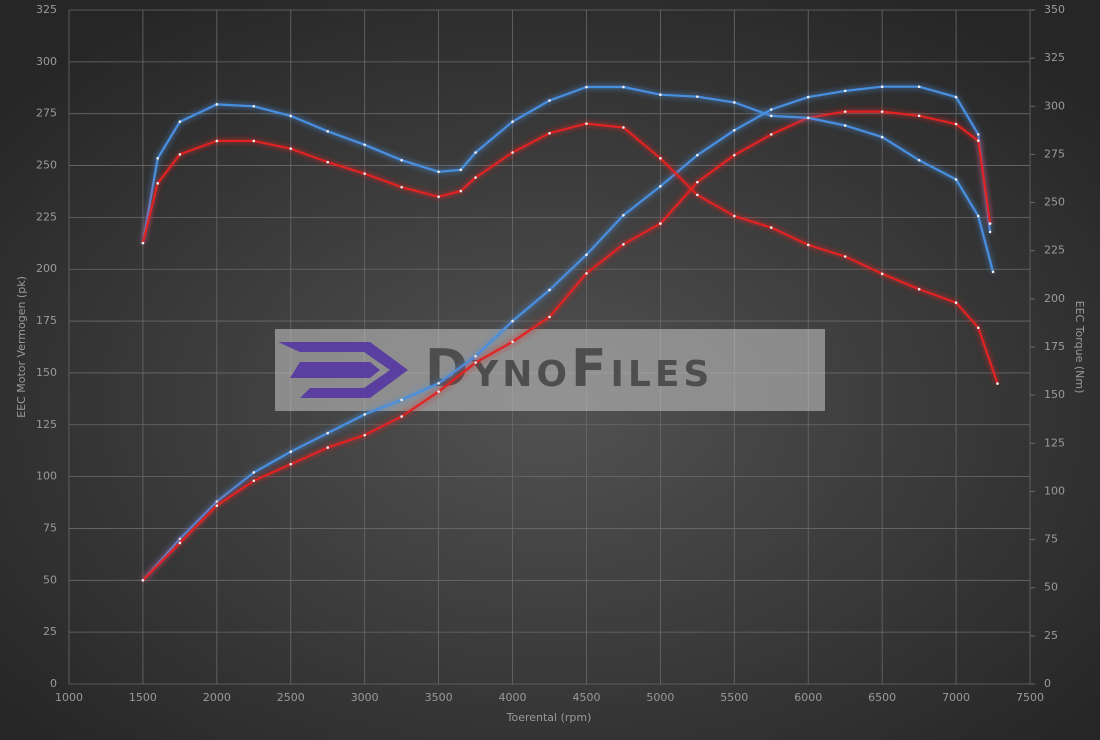 The image size is (1100, 740). I want to click on x-tick-label: 6000, so click(808, 697).